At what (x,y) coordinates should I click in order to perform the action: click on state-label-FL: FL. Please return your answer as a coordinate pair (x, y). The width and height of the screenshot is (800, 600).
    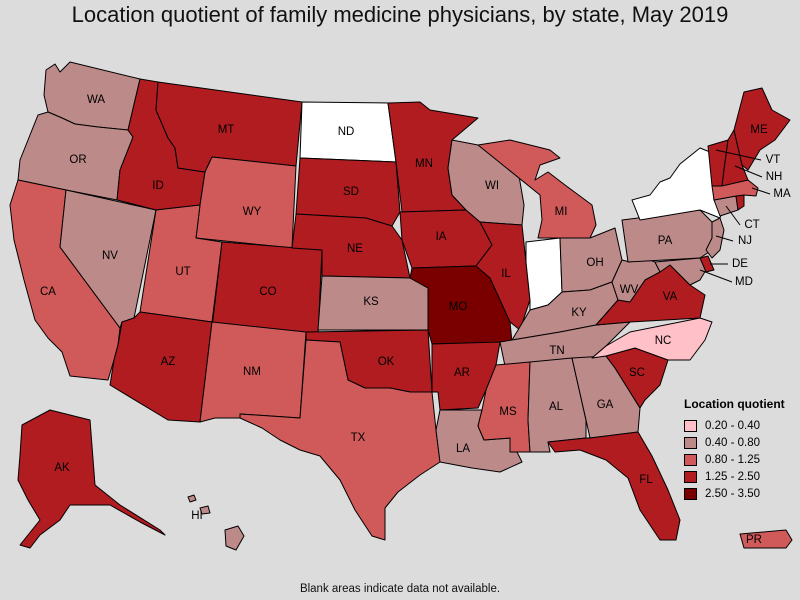
    Looking at the image, I should click on (646, 480).